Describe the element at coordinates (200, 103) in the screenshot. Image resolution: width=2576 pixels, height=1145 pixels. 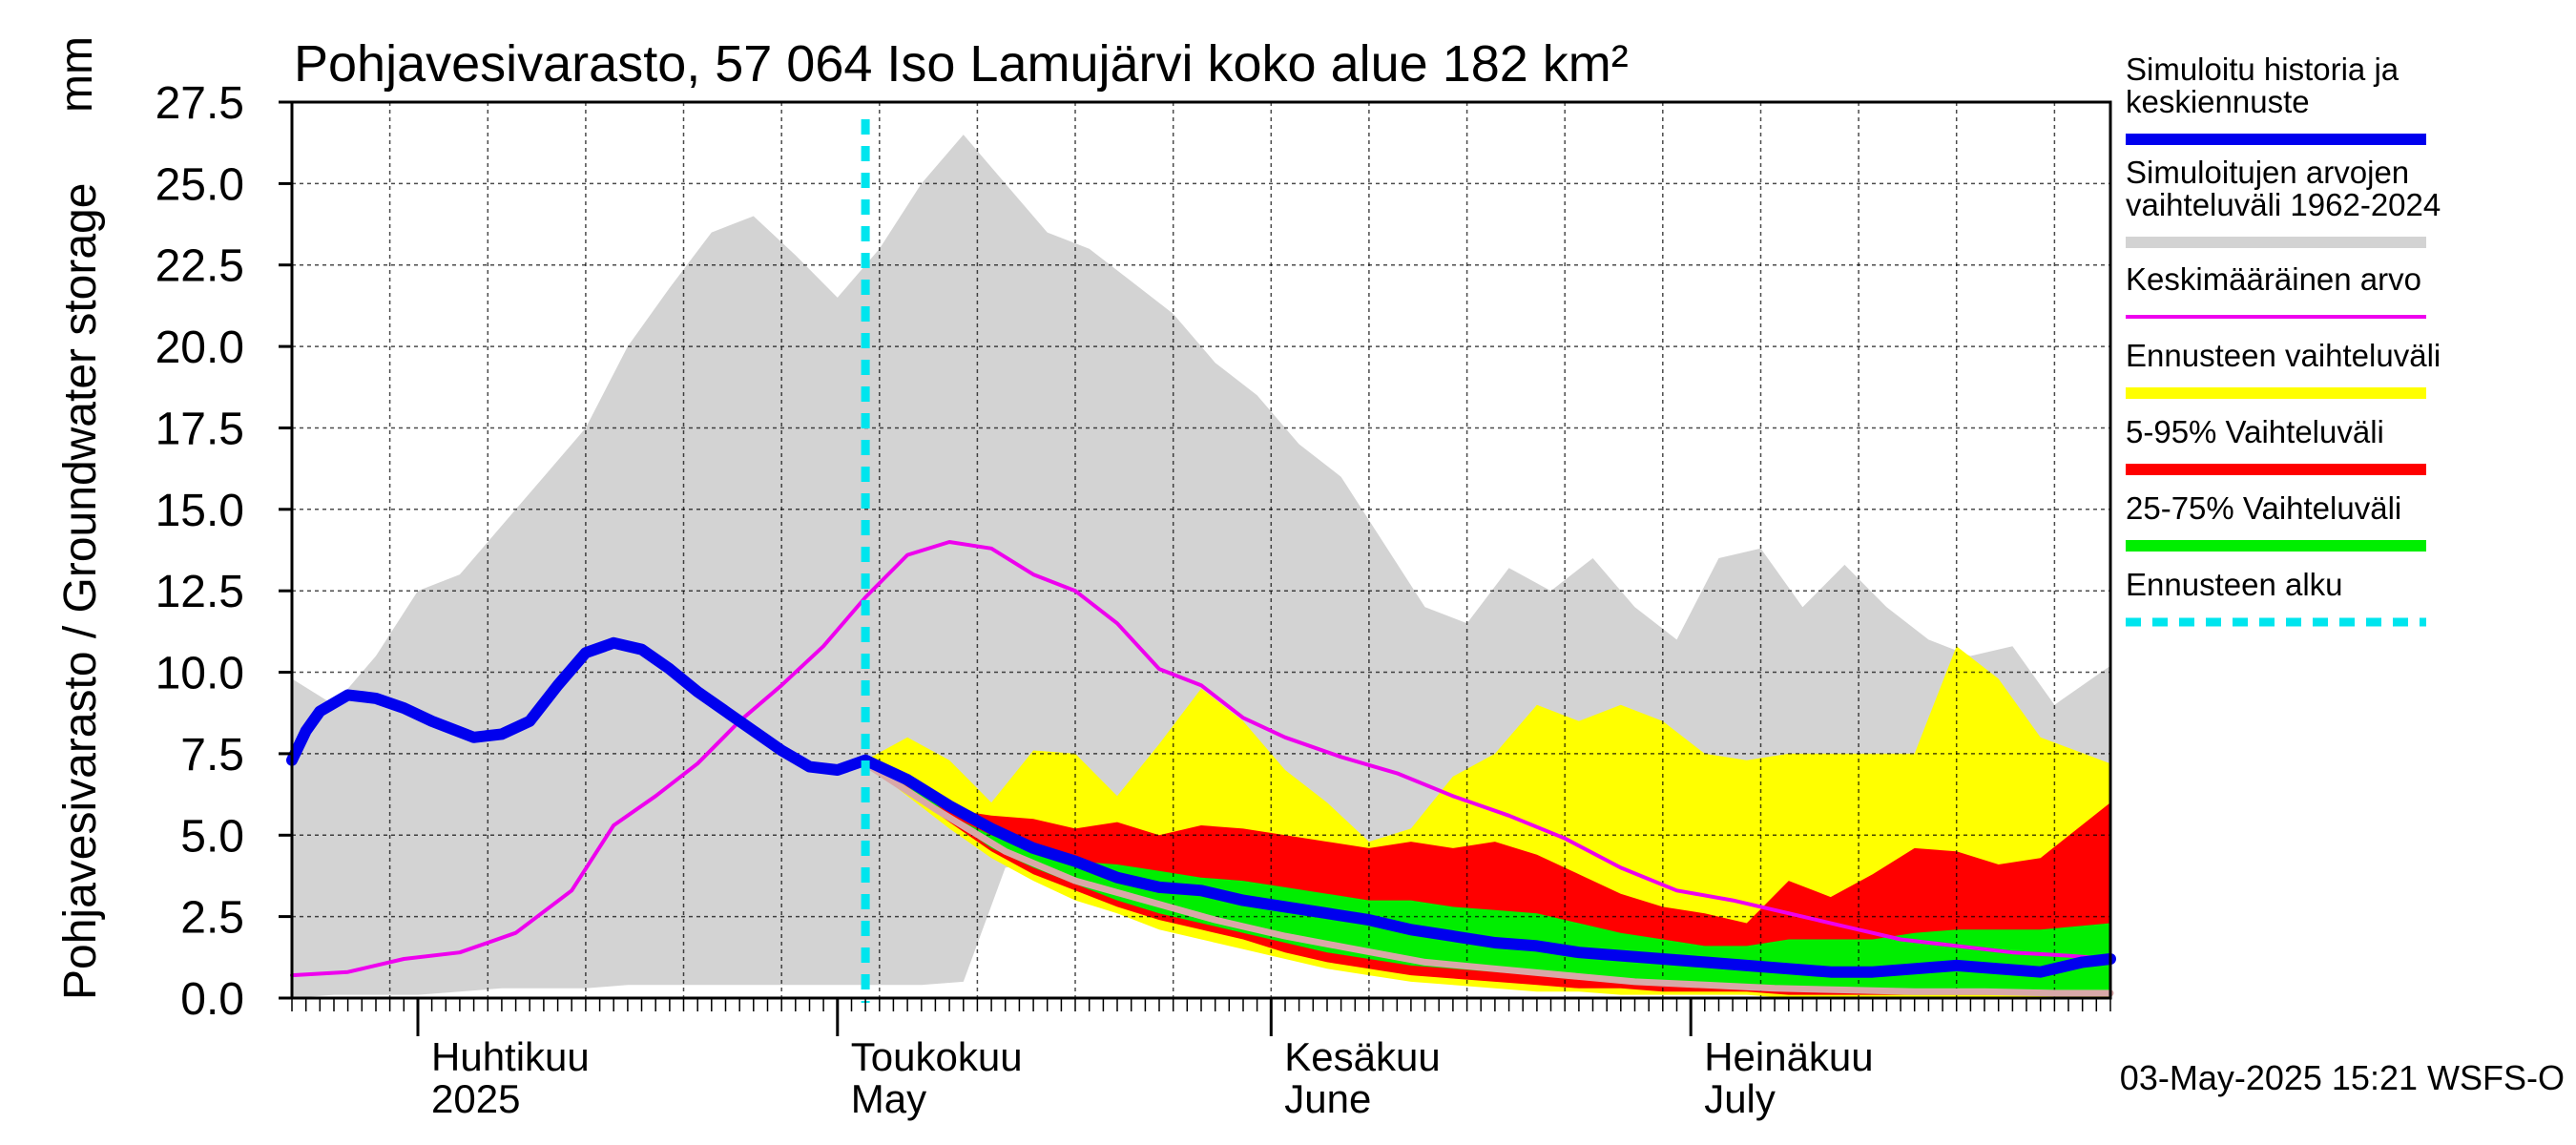
I see `y-tick-label-11: 27.5` at that location.